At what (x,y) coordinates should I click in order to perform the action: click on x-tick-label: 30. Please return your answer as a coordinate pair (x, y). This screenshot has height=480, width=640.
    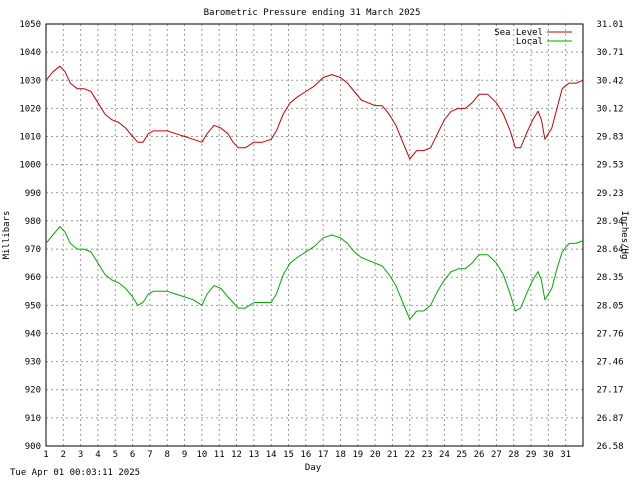
    Looking at the image, I should click on (548, 455).